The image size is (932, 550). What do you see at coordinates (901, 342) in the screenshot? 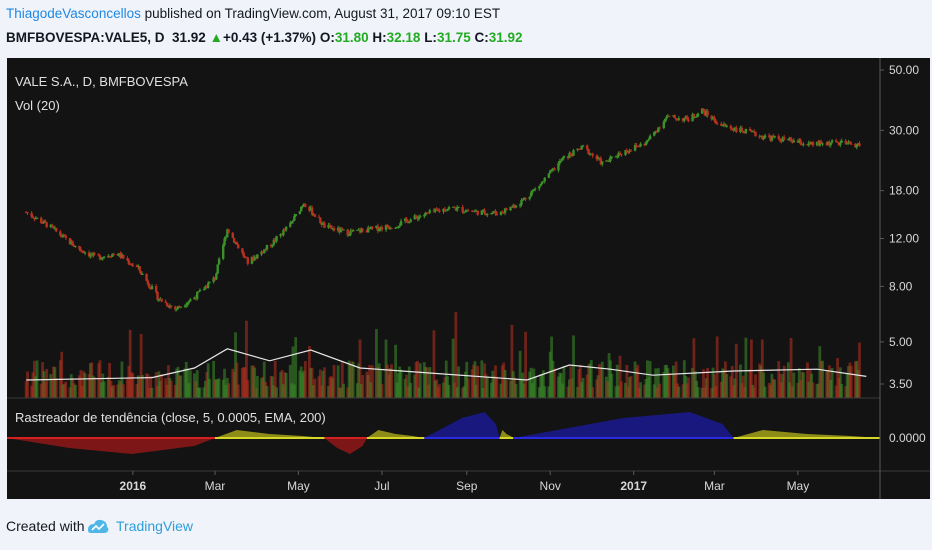
I see `price-tick-label: 5.00` at bounding box center [901, 342].